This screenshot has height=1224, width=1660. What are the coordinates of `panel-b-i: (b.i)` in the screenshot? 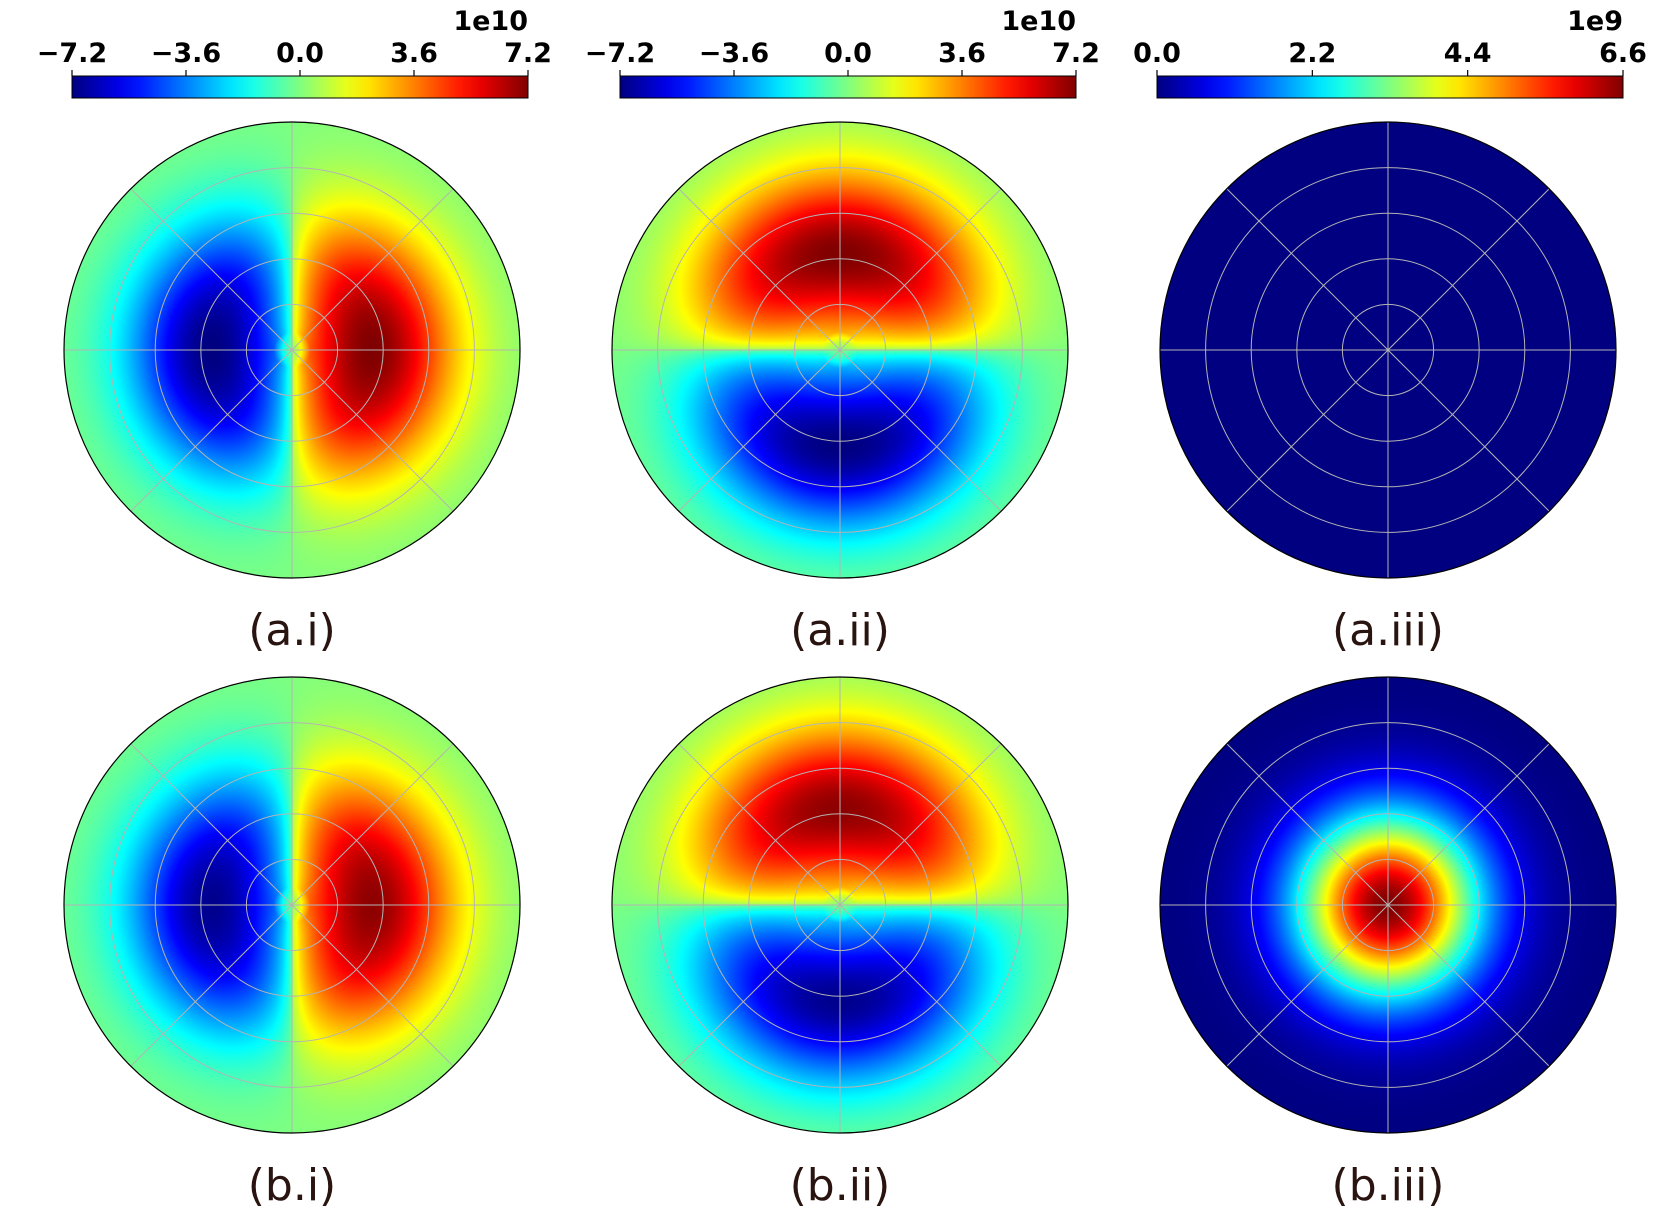 It's located at (292, 943).